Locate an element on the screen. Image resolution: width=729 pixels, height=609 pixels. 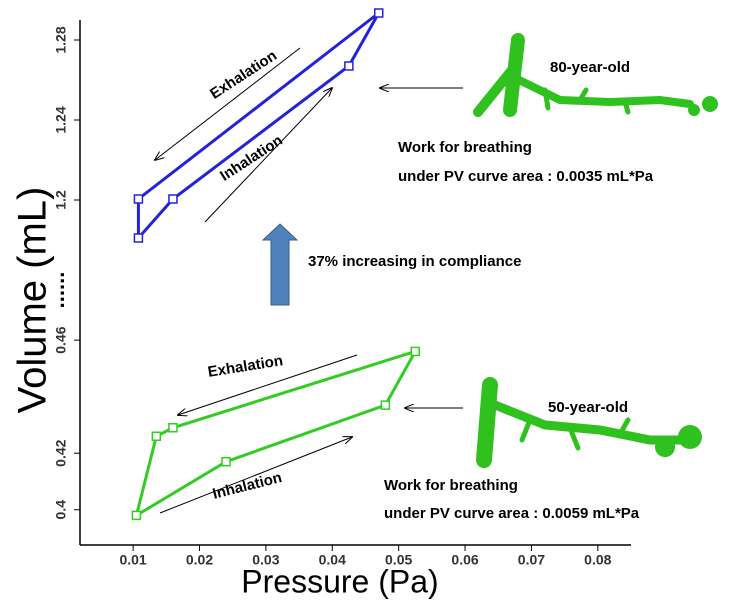
annotation: Inhalation is located at coordinates (247, 486).